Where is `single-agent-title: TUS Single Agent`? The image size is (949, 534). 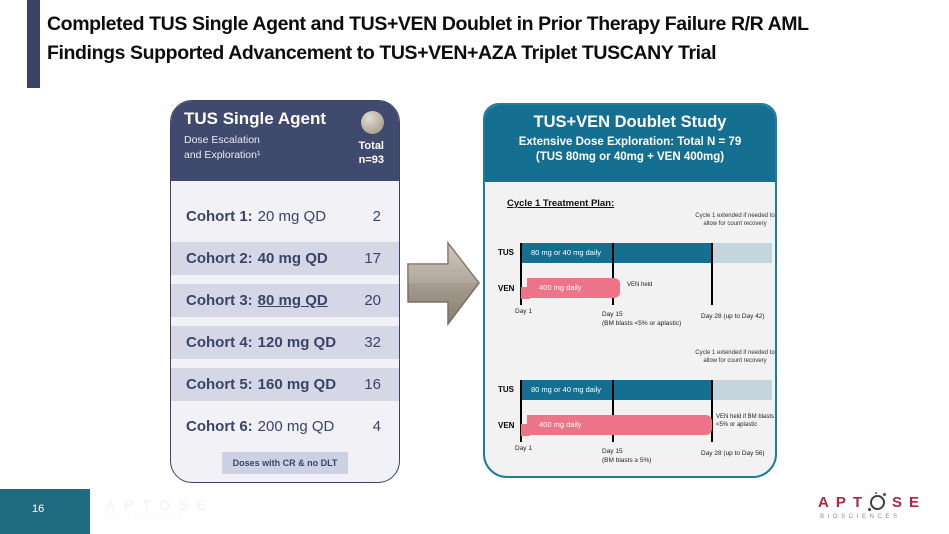
single-agent-title: TUS Single Agent is located at coordinates (255, 118).